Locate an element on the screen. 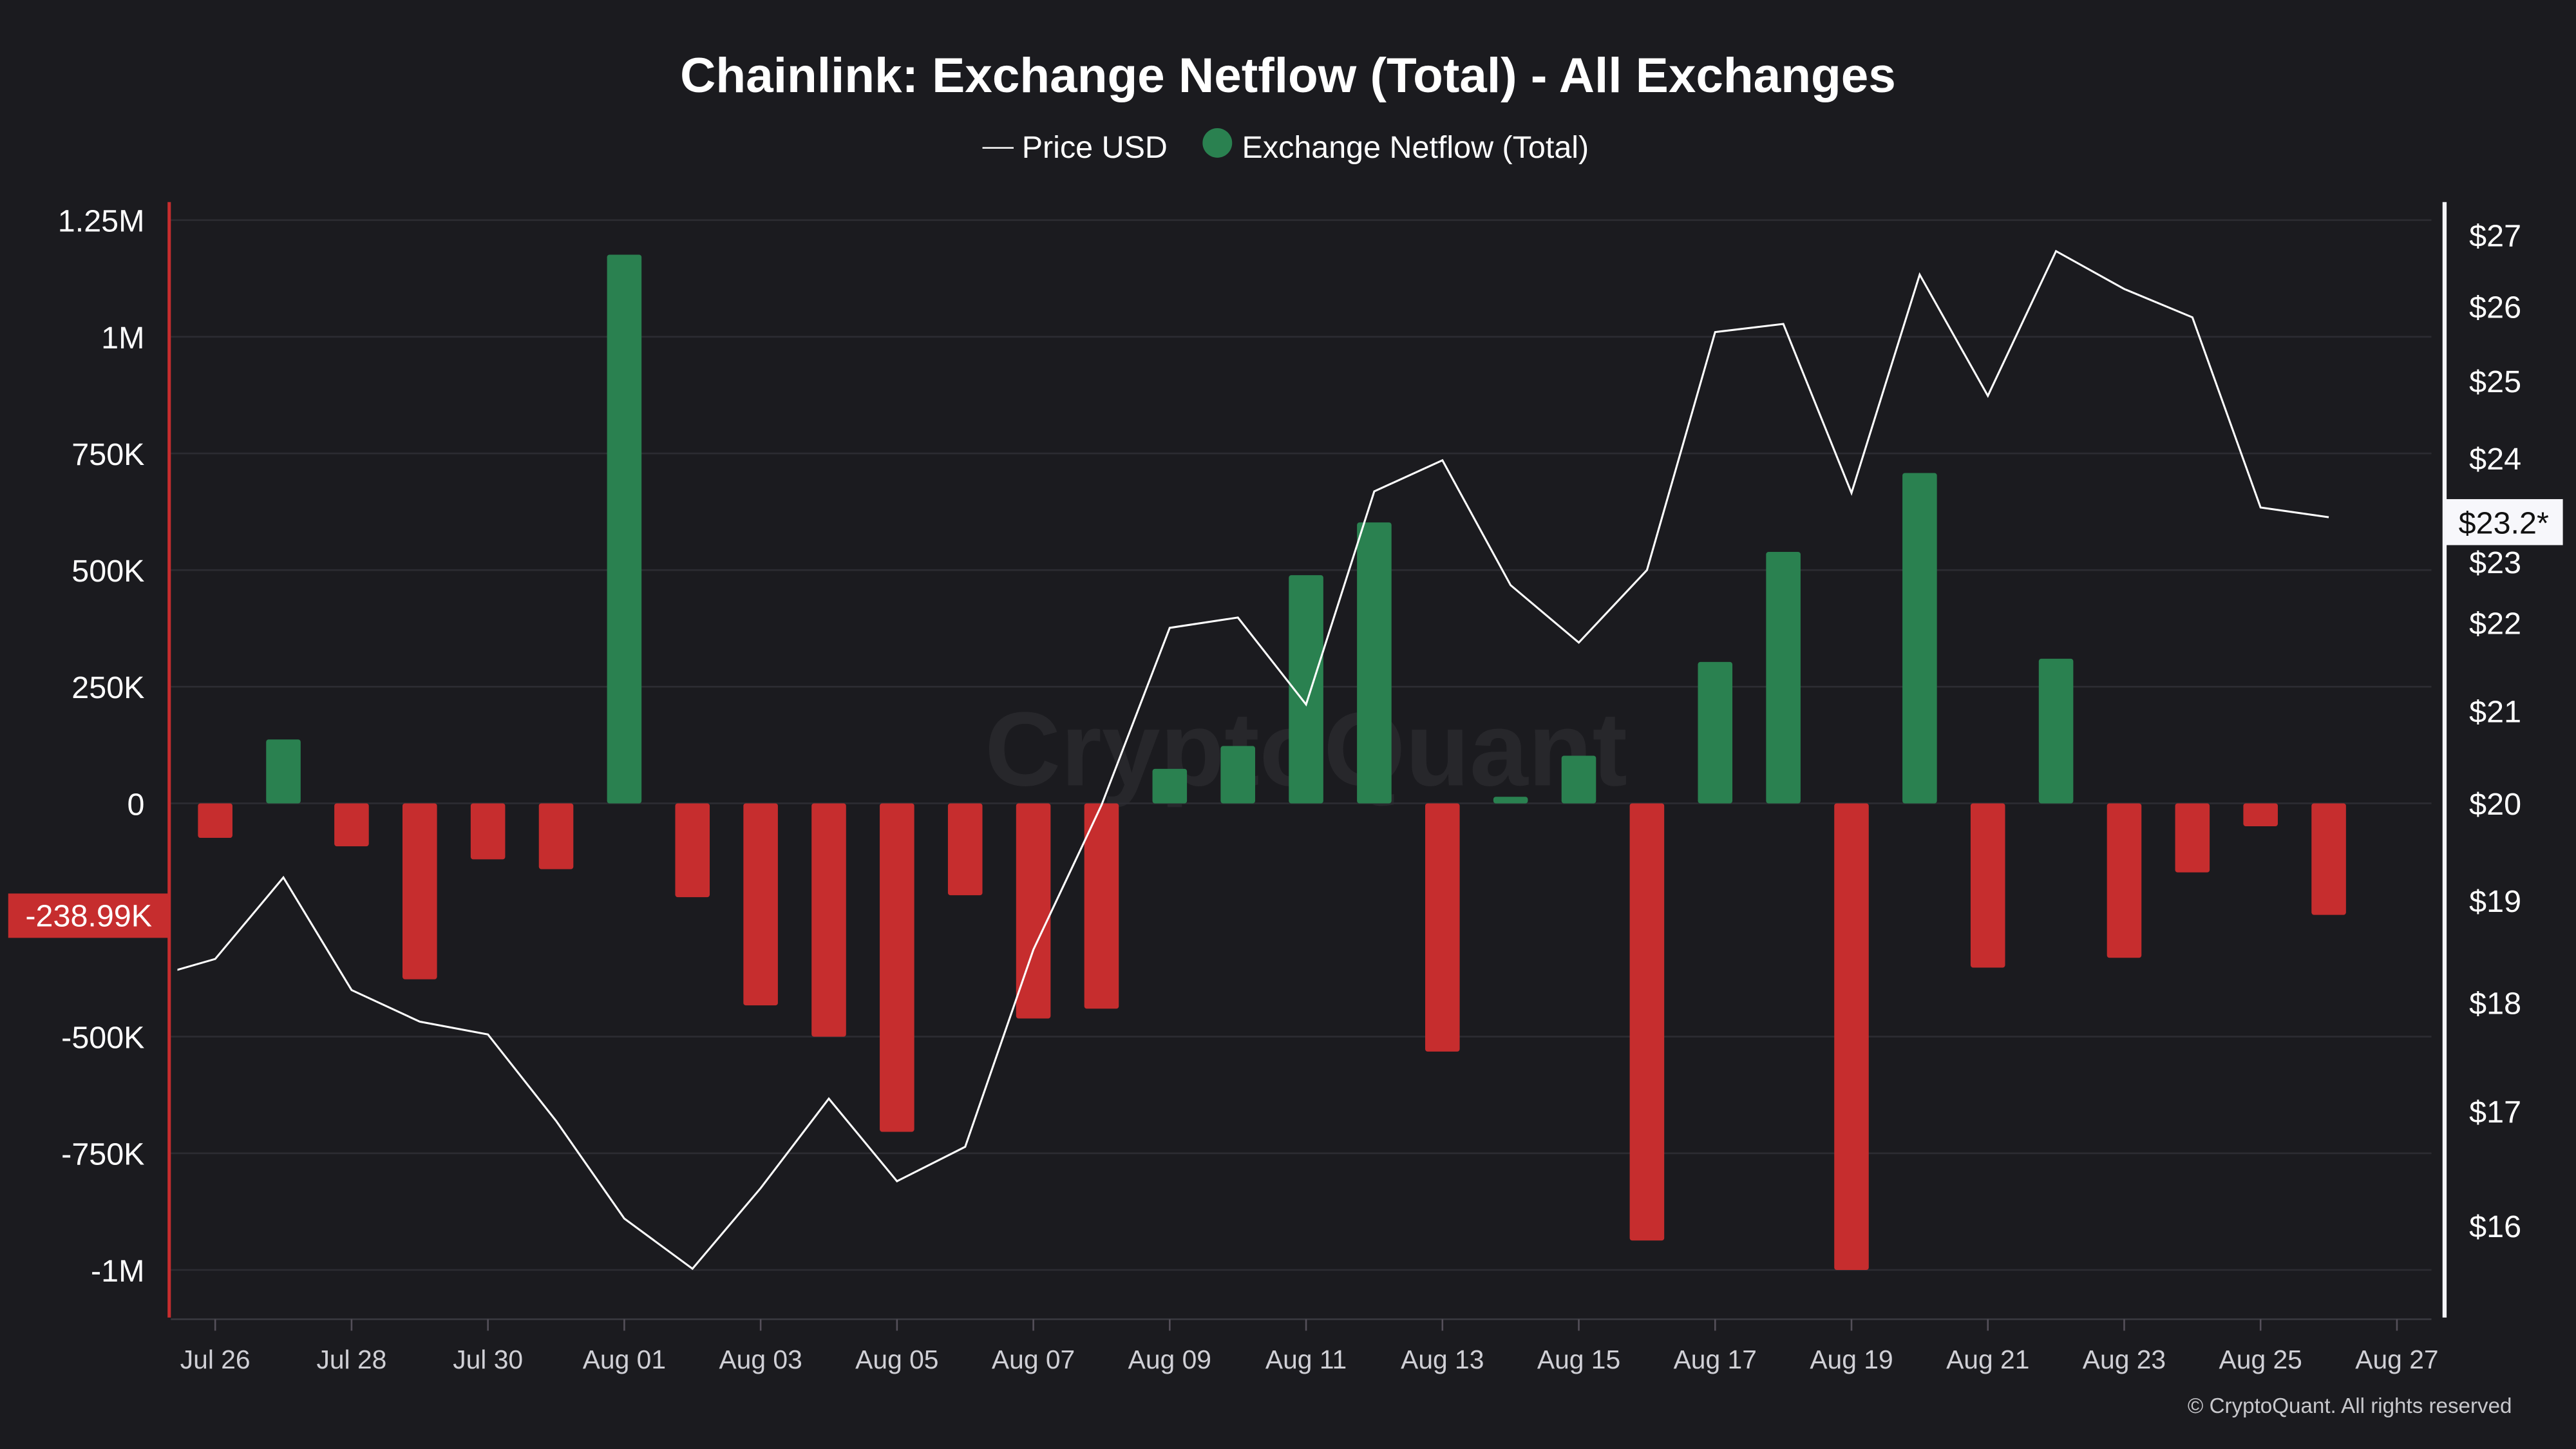  left-tick-label: 1.25M is located at coordinates (101, 222).